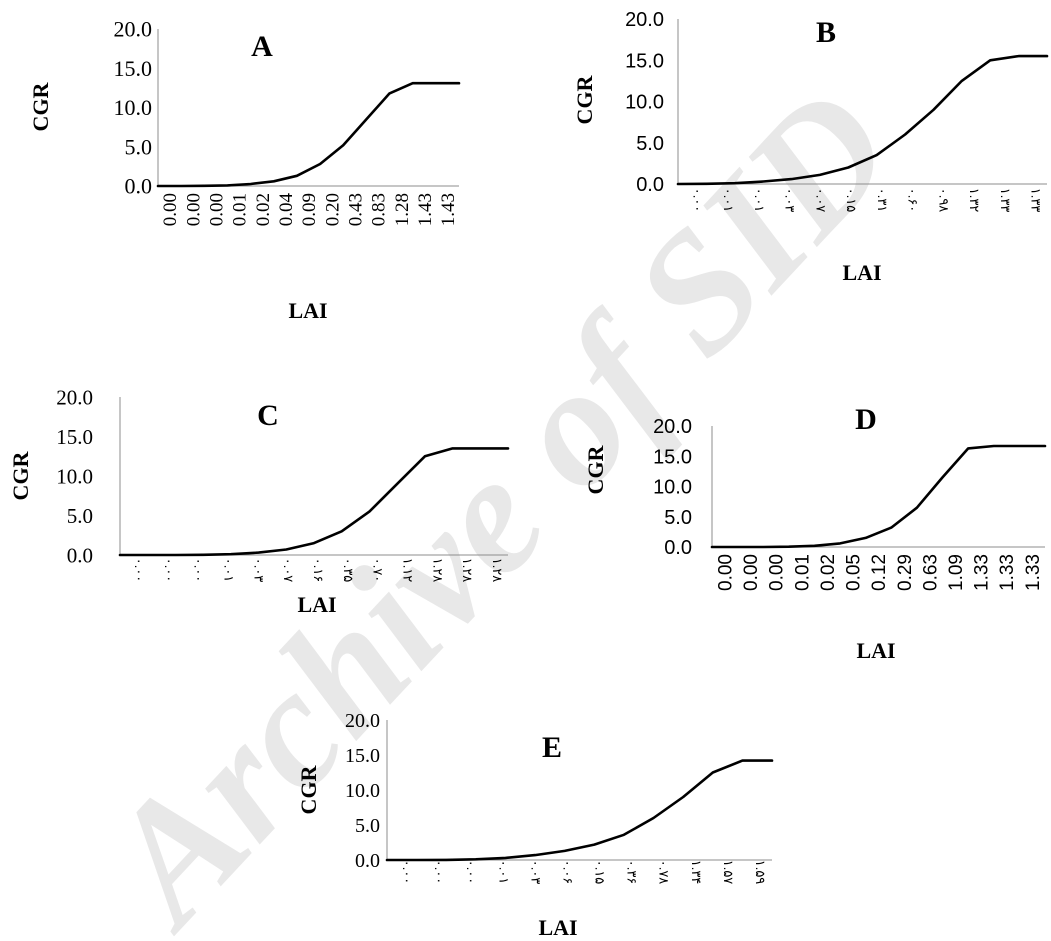 This screenshot has height=941, width=1051. Describe the element at coordinates (378, 570) in the screenshot. I see `x-tick-label: ۰.۷۰` at that location.